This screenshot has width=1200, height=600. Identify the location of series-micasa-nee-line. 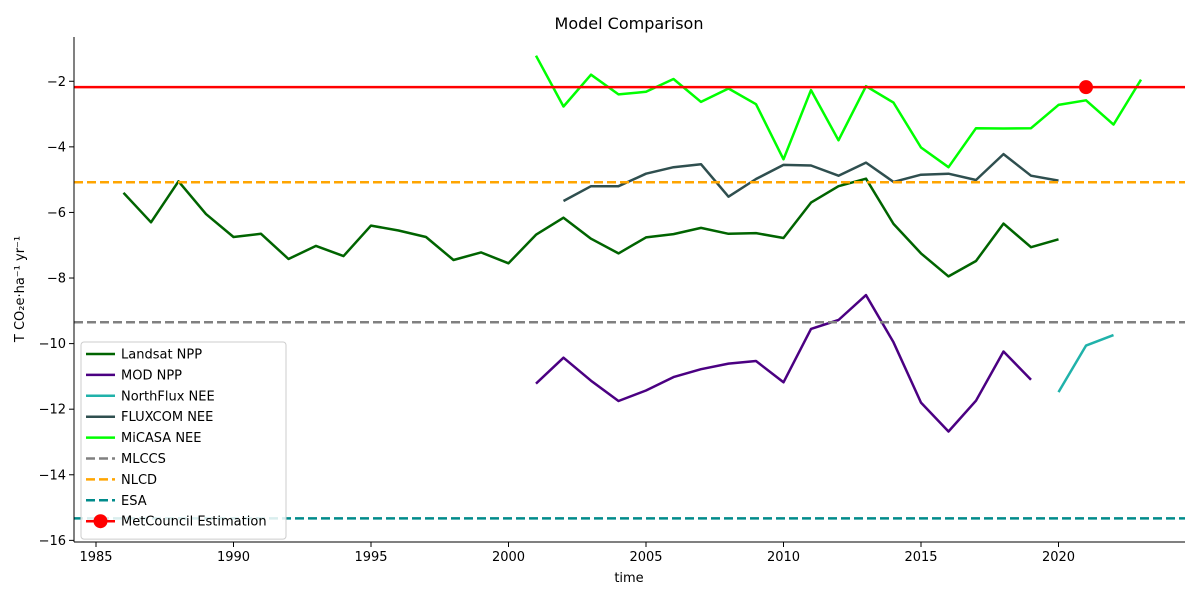
(838, 112).